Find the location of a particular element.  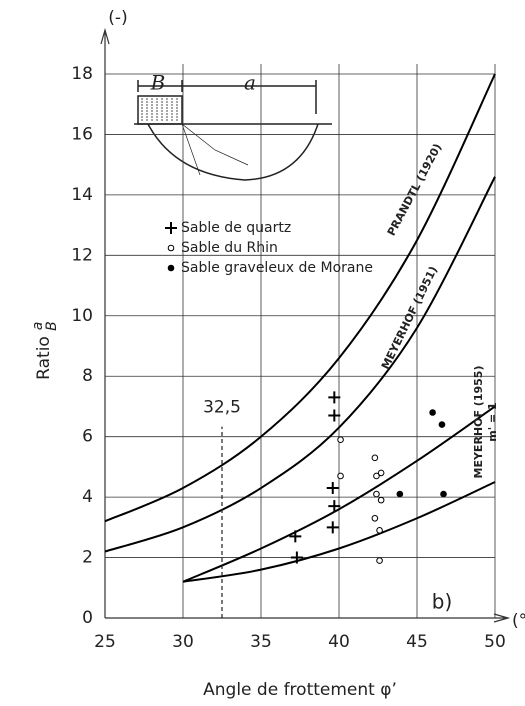

inset-label: a is located at coordinates (250, 83).